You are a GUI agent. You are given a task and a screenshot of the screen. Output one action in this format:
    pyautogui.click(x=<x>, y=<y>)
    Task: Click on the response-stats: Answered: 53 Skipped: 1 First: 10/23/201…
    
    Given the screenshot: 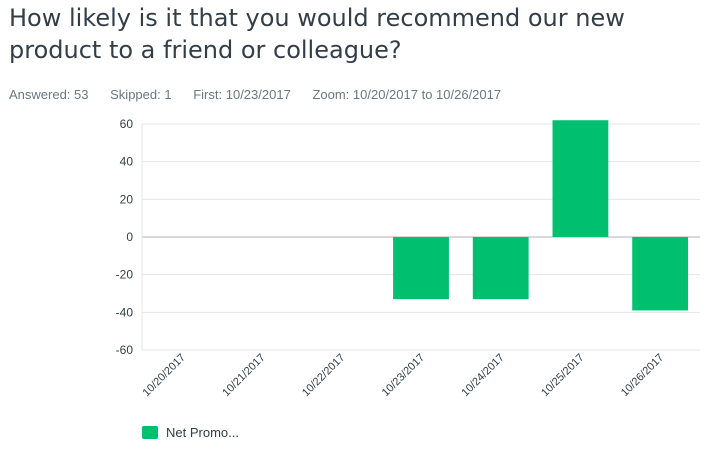 What is the action you would take?
    pyautogui.click(x=264, y=94)
    